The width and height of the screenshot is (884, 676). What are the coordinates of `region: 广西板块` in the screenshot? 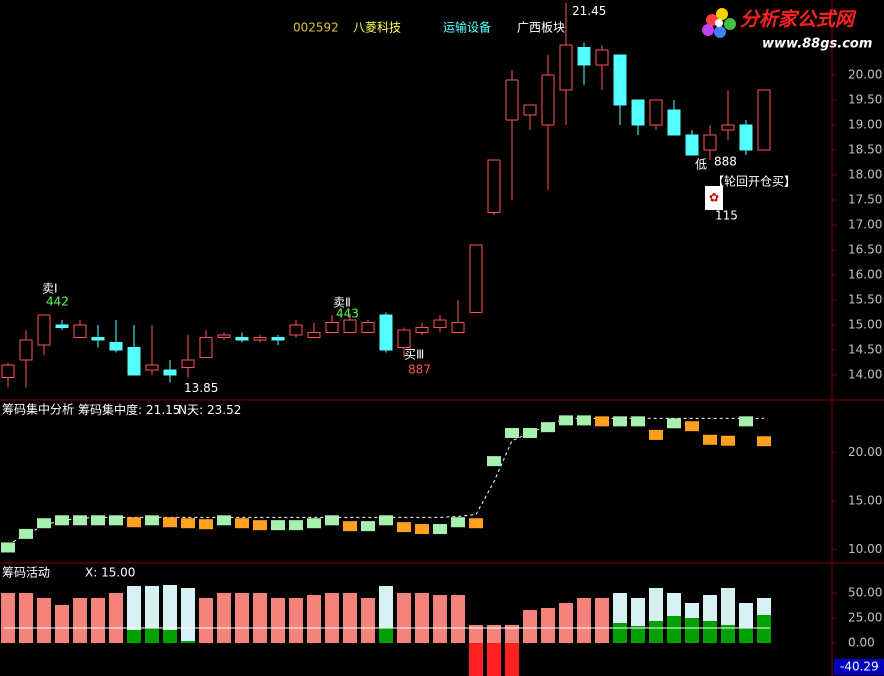 It's located at (541, 28).